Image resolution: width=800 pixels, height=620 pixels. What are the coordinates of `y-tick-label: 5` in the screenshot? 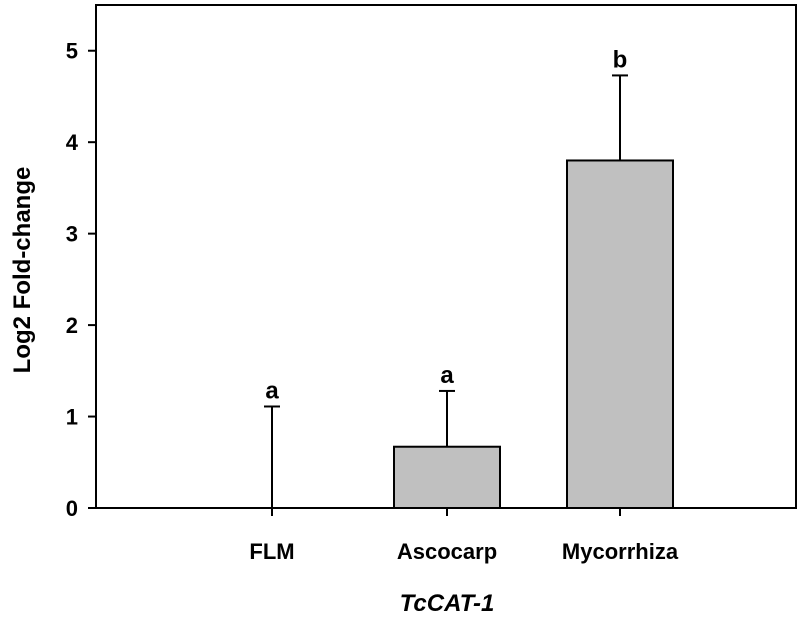 It's located at (72, 51).